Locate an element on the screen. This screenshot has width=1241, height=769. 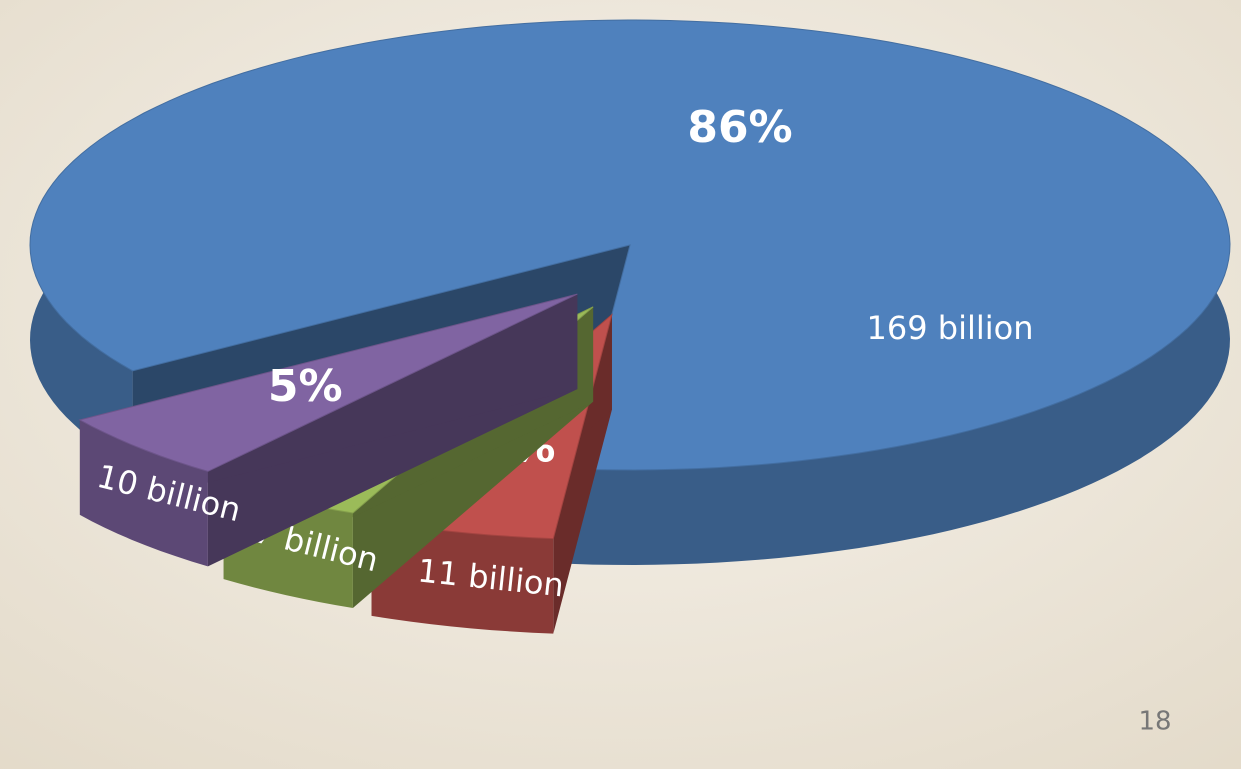
slide-number: 18 is located at coordinates (1154, 722).